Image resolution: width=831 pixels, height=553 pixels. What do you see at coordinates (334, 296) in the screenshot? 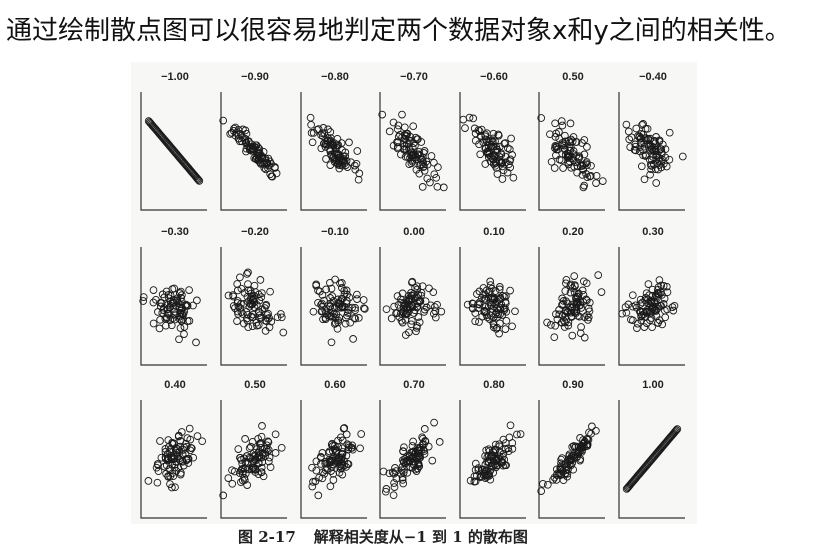
I see `scatter-panel: −0.10` at bounding box center [334, 296].